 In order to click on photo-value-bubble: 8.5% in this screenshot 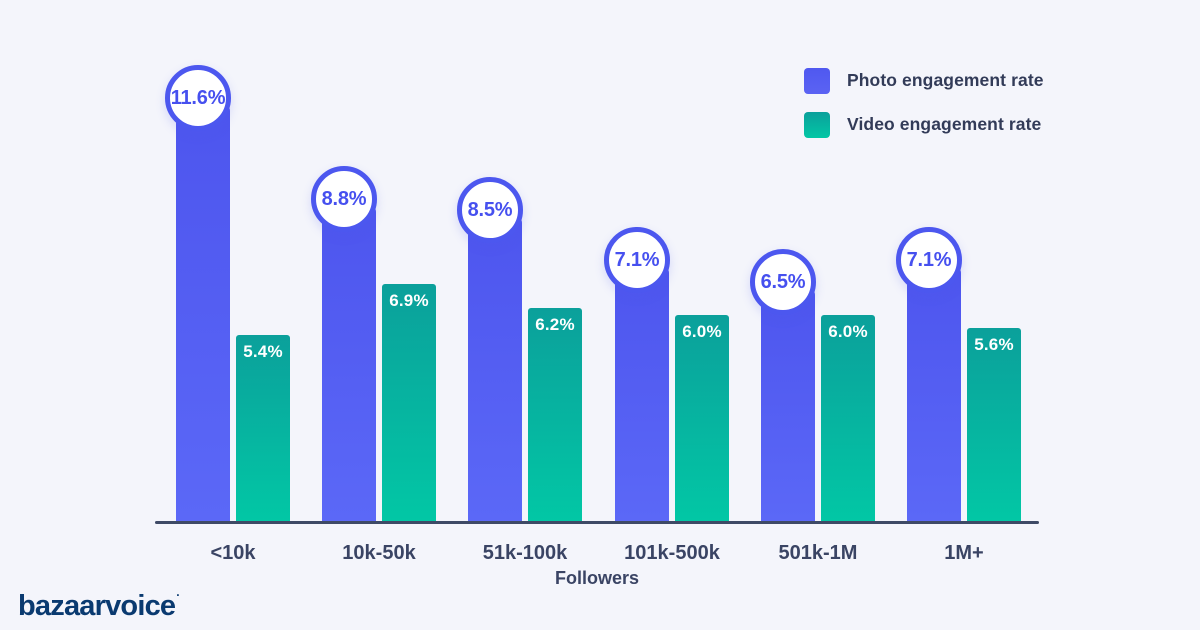, I will do `click(490, 210)`.